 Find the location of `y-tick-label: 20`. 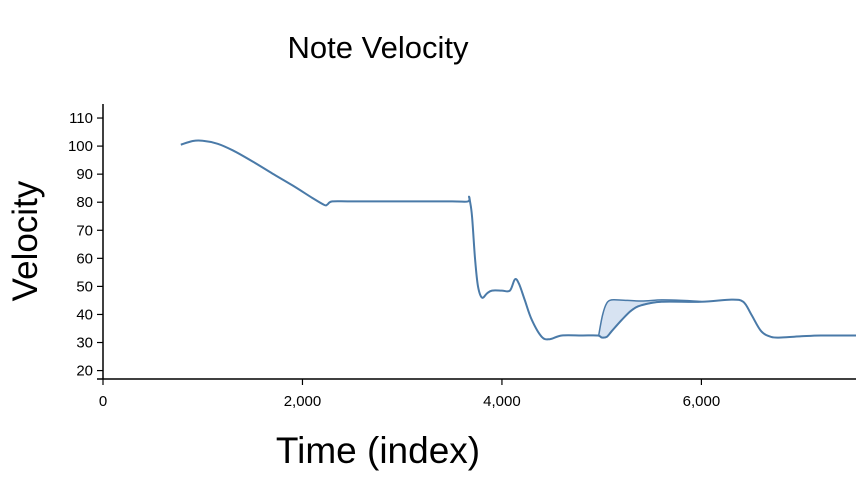

y-tick-label: 20 is located at coordinates (84, 371).